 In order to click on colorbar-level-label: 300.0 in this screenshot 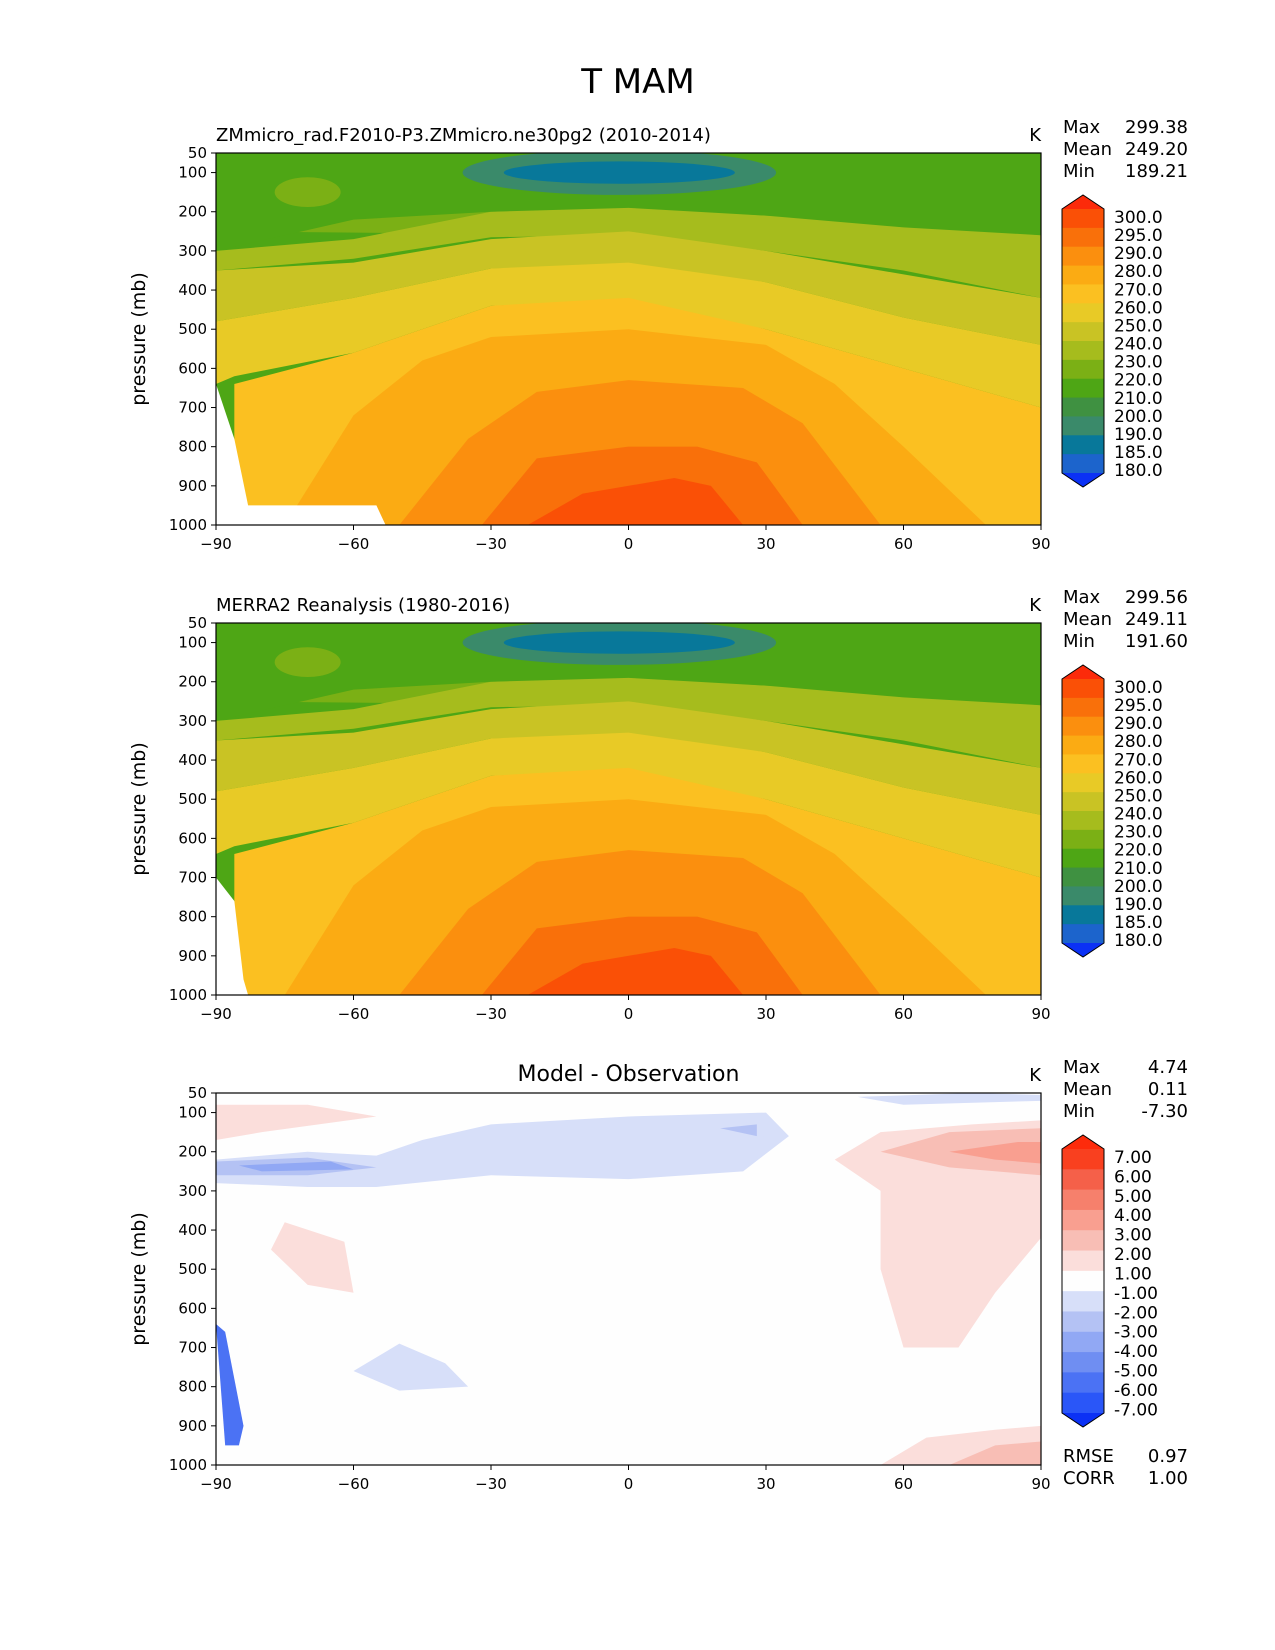, I will do `click(1138, 218)`.